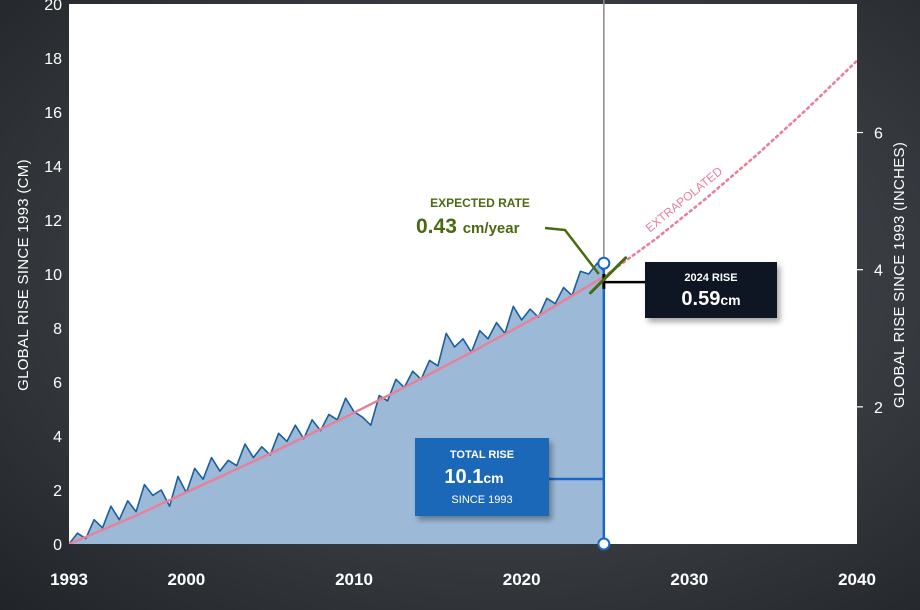  What do you see at coordinates (468, 226) in the screenshot?
I see `expected-rate-value: 0.43 cm/year` at bounding box center [468, 226].